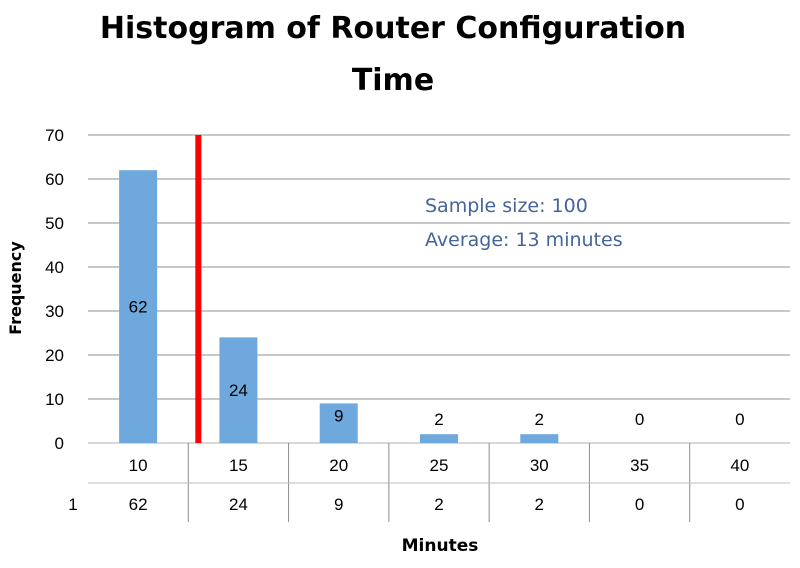 Image resolution: width=800 pixels, height=568 pixels. I want to click on data-label: 9, so click(338, 415).